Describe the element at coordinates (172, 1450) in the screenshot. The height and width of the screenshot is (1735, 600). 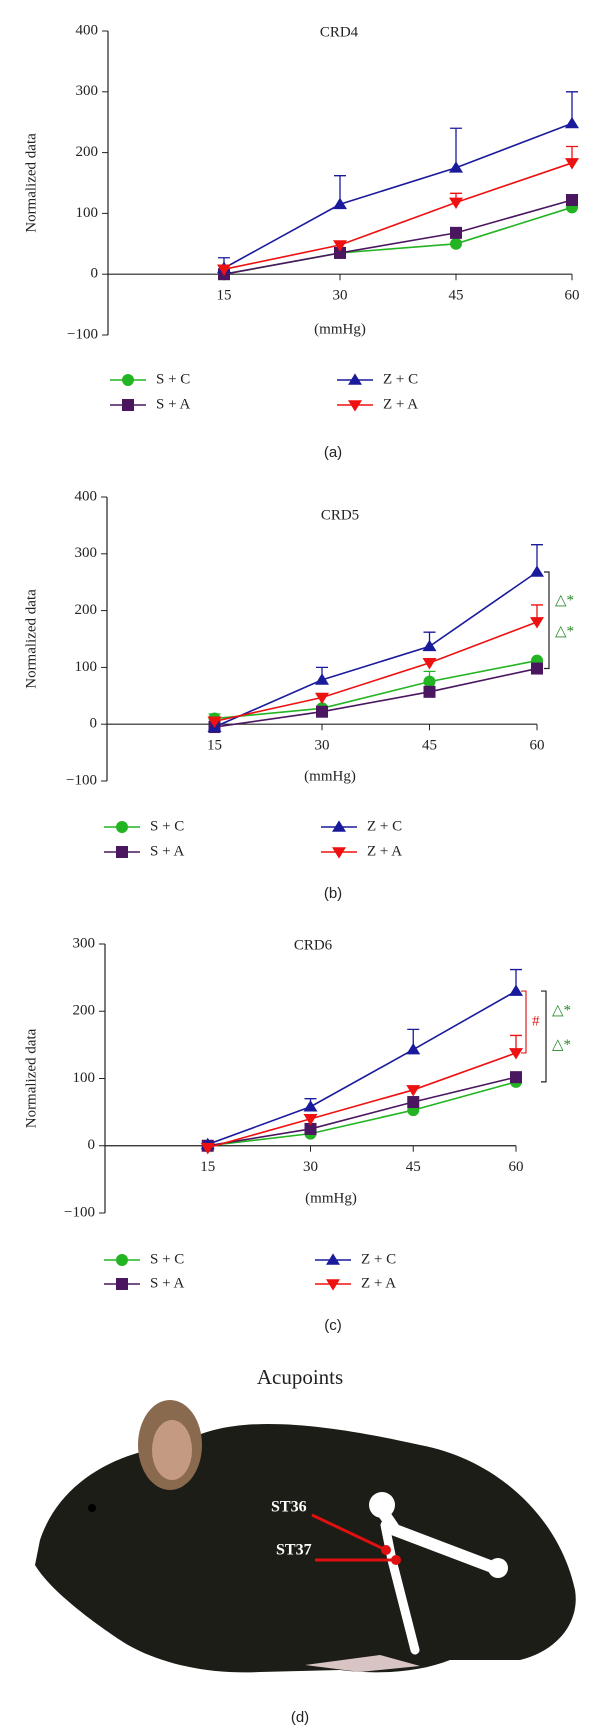
I see `mouse-ear-inner` at that location.